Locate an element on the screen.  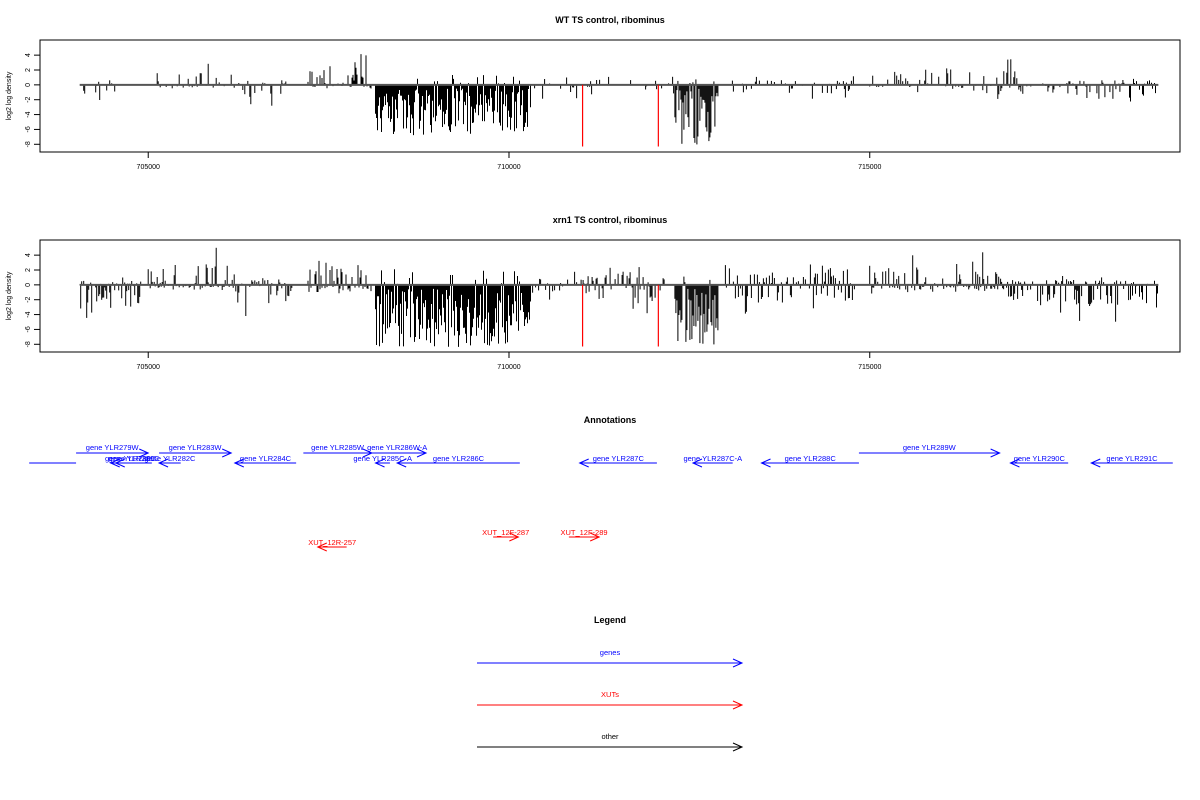
xrn1-y-axis-label: log2 log density is located at coordinates (9, 295).